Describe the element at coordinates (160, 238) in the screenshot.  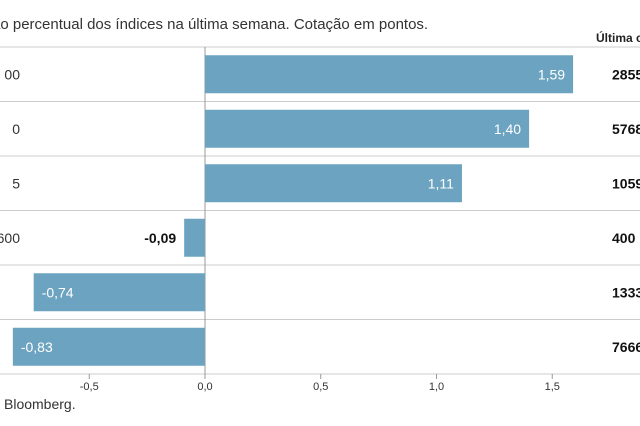
I see `value-label: -0,09` at that location.